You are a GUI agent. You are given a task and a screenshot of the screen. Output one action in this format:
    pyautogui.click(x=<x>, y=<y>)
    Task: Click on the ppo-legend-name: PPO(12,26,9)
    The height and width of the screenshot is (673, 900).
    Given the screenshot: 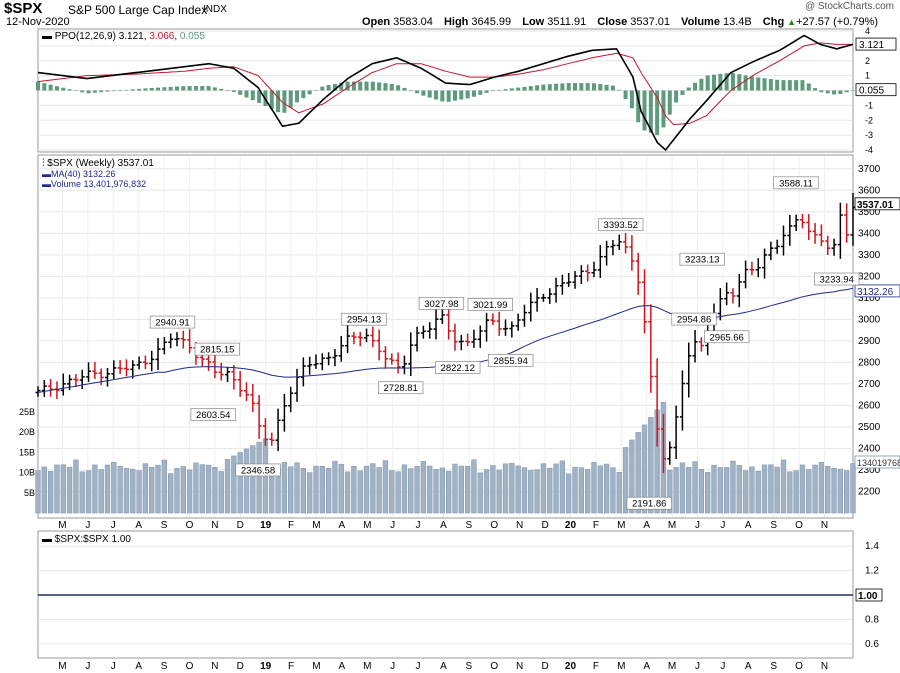 What is the action you would take?
    pyautogui.click(x=85, y=36)
    